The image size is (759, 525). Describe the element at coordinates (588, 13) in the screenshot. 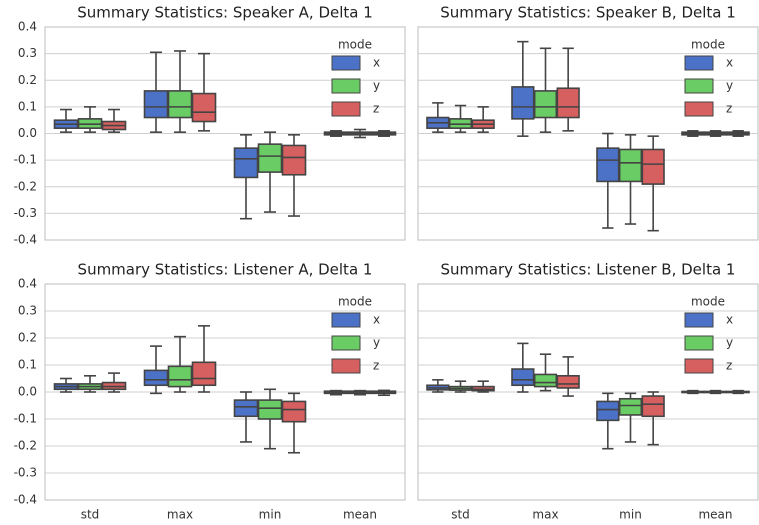

I see `chart-title: Summary Statistics: Speaker B, Delta 1` at that location.